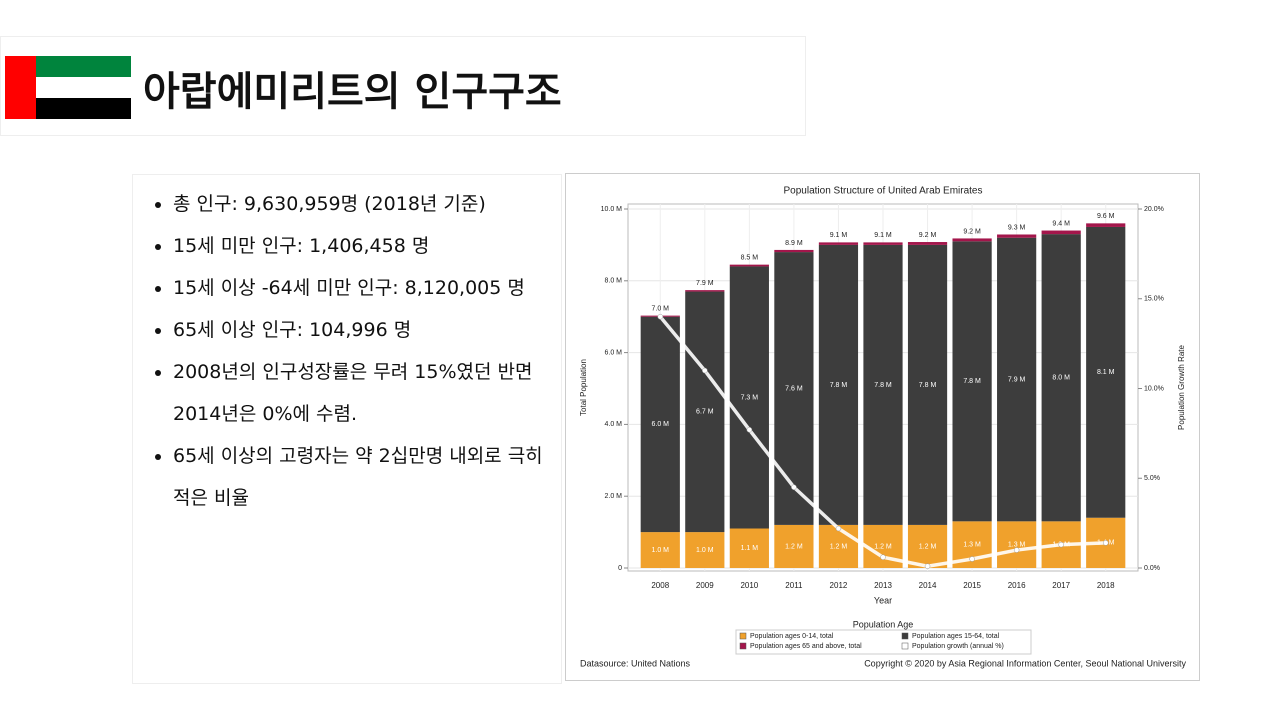 The height and width of the screenshot is (720, 1280). I want to click on legend-label: Population growth (annual %), so click(958, 646).